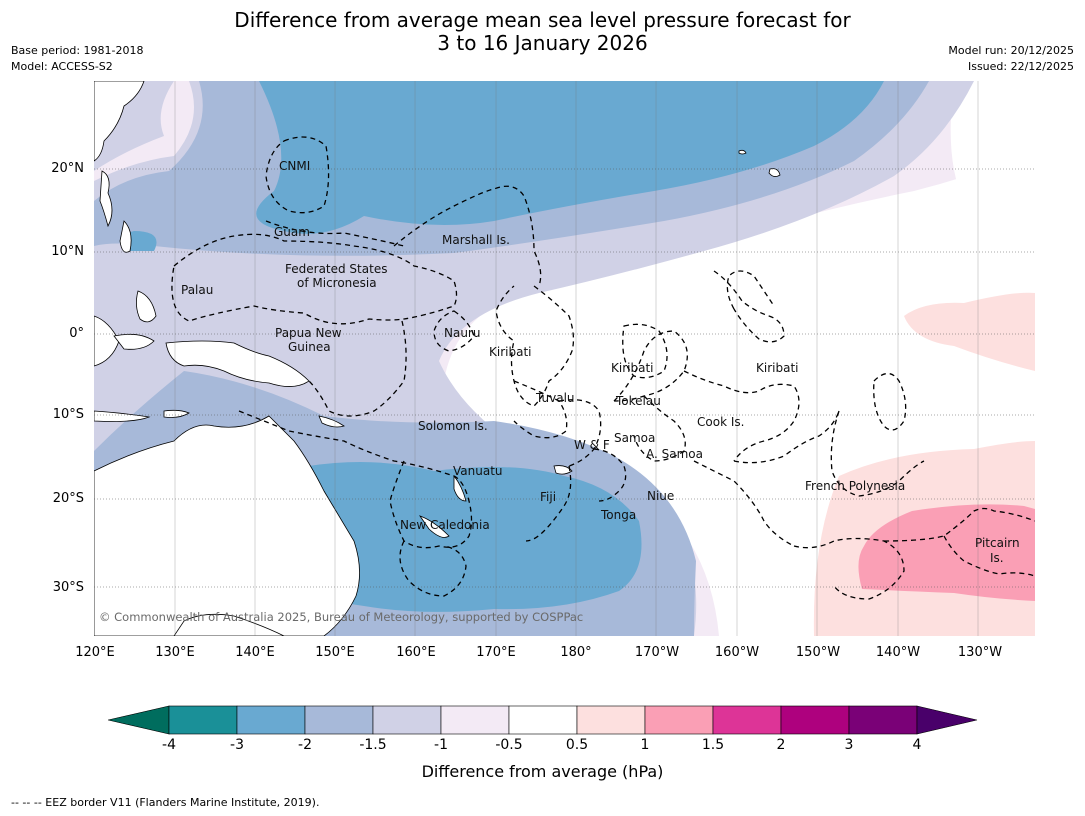 The height and width of the screenshot is (816, 1085). I want to click on label-marshall: Marshall Is., so click(476, 240).